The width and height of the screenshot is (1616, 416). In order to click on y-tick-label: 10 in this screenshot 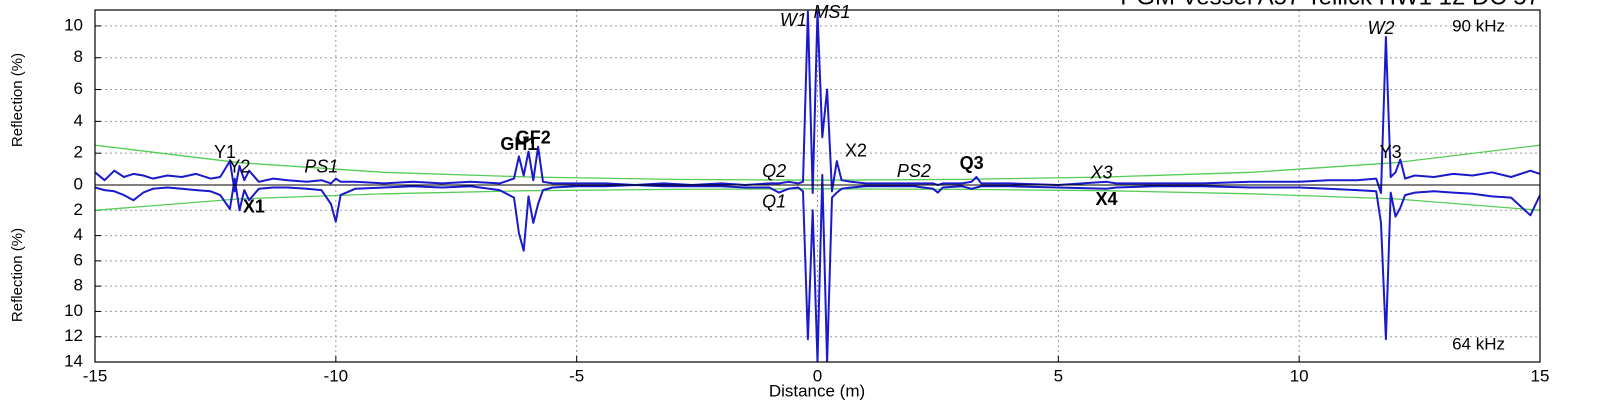, I will do `click(73, 24)`.